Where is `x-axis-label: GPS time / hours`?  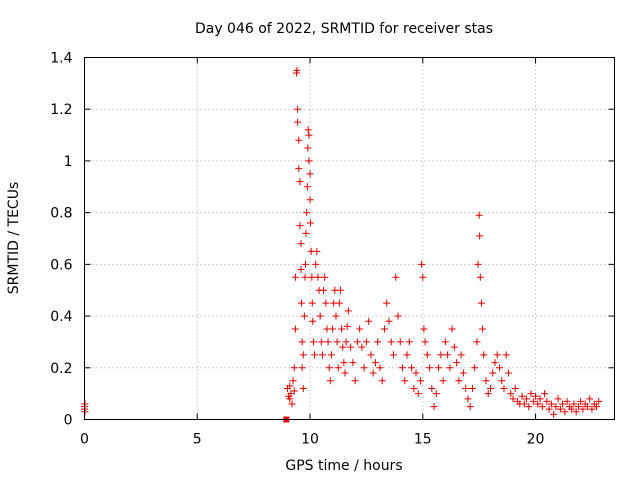
x-axis-label: GPS time / hours is located at coordinates (343, 466).